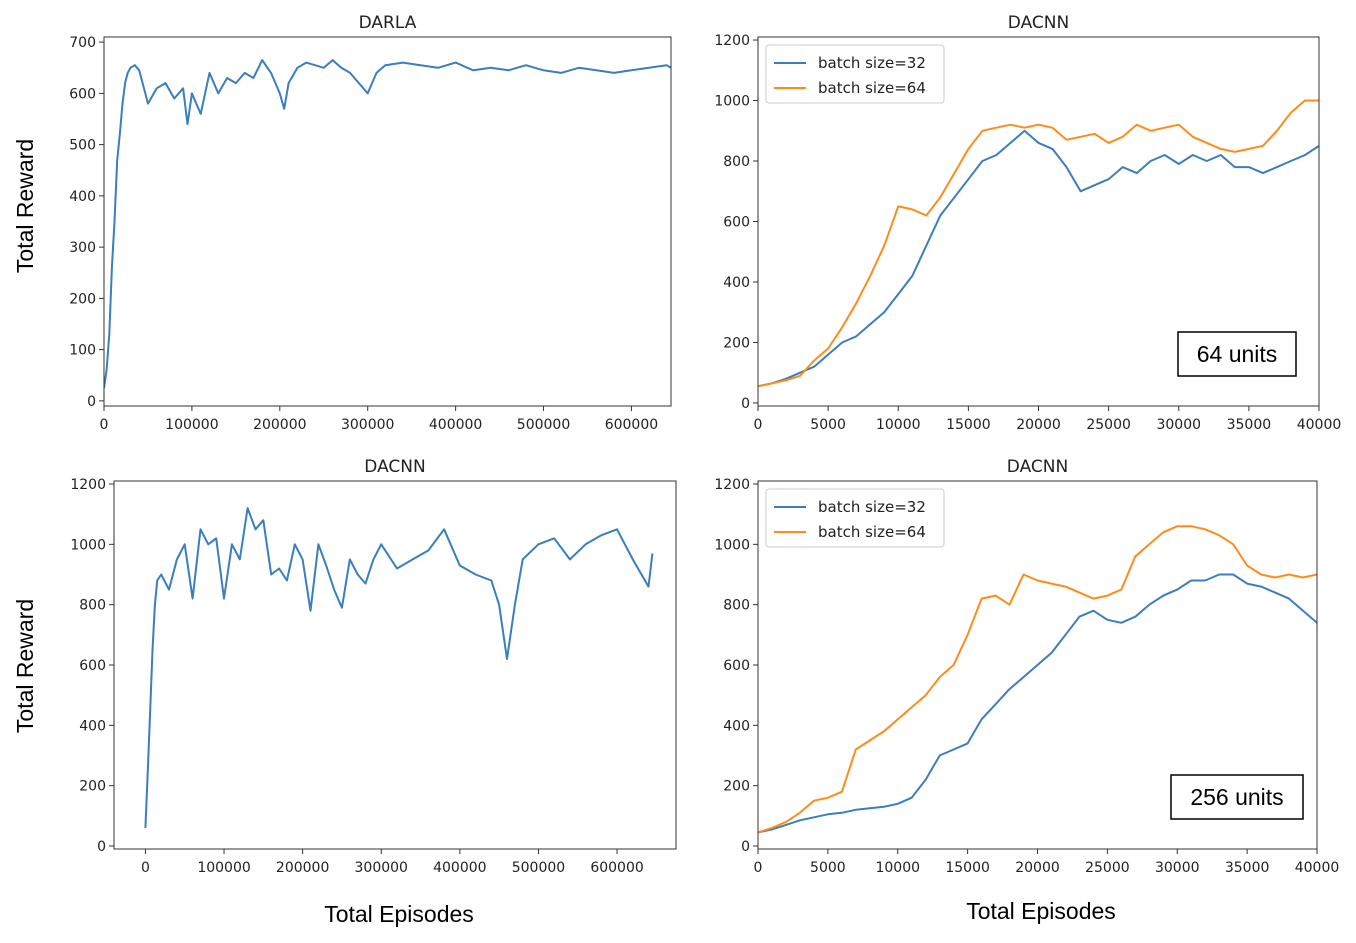 Image resolution: width=1356 pixels, height=943 pixels. Describe the element at coordinates (82, 43) in the screenshot. I see `y-tick-label: 700` at that location.